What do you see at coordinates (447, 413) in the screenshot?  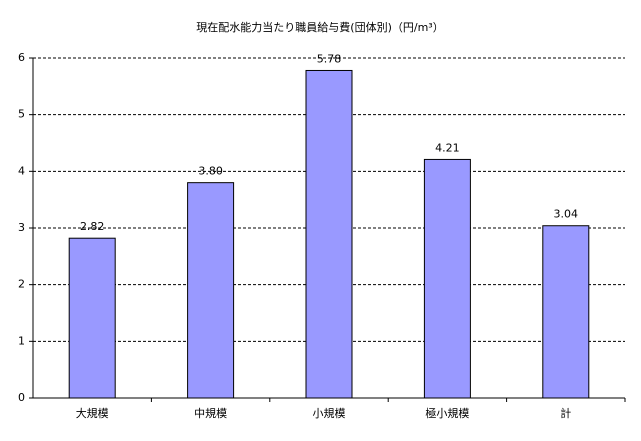 I see `x-tick-label: 極小規模` at bounding box center [447, 413].